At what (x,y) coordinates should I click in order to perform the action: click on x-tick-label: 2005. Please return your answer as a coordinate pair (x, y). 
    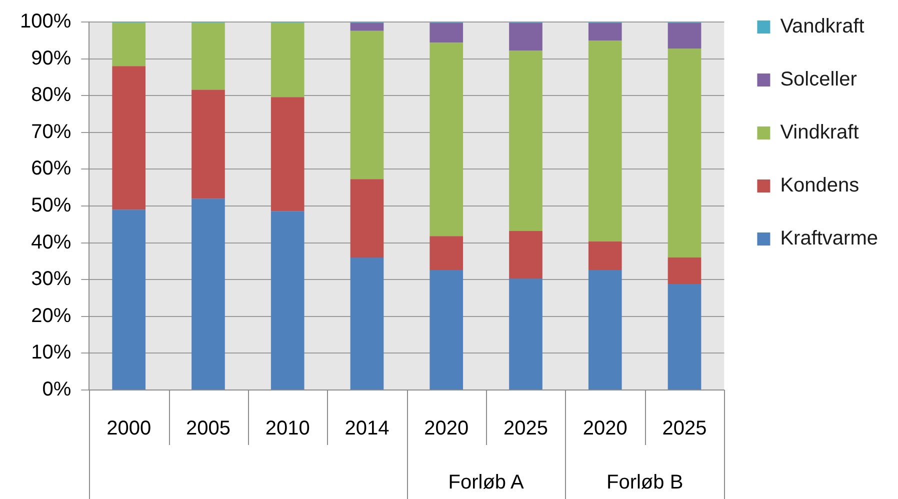
    Looking at the image, I should click on (208, 429).